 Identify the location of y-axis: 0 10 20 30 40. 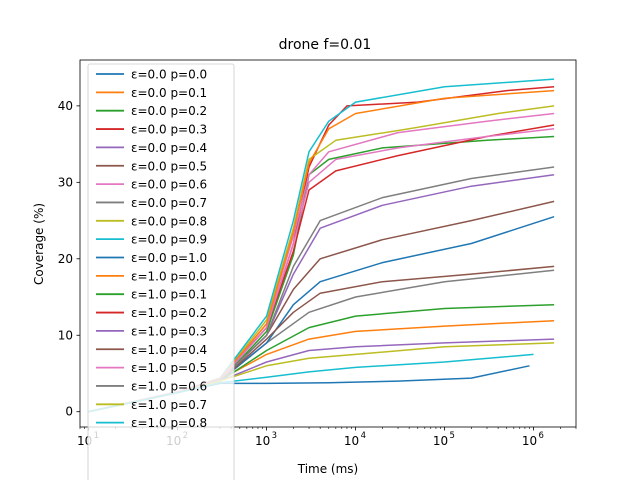
(69, 259).